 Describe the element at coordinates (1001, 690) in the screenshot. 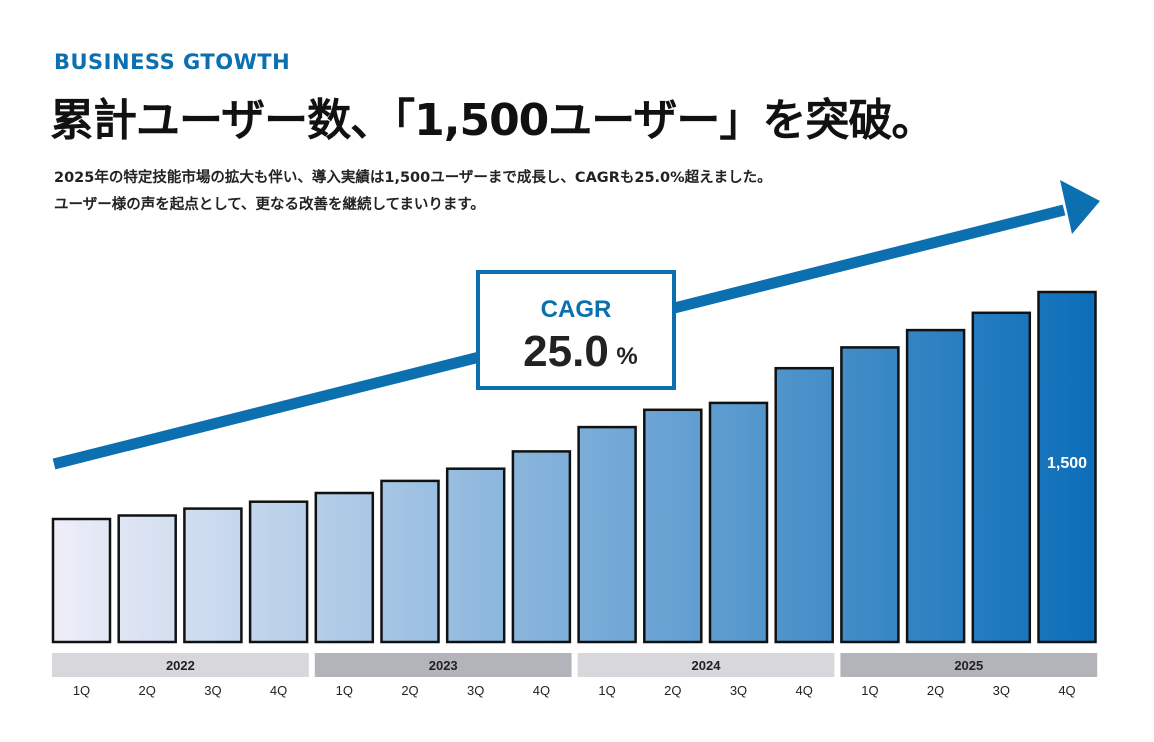

I see `tick-label-2025-3q: 3Q` at that location.